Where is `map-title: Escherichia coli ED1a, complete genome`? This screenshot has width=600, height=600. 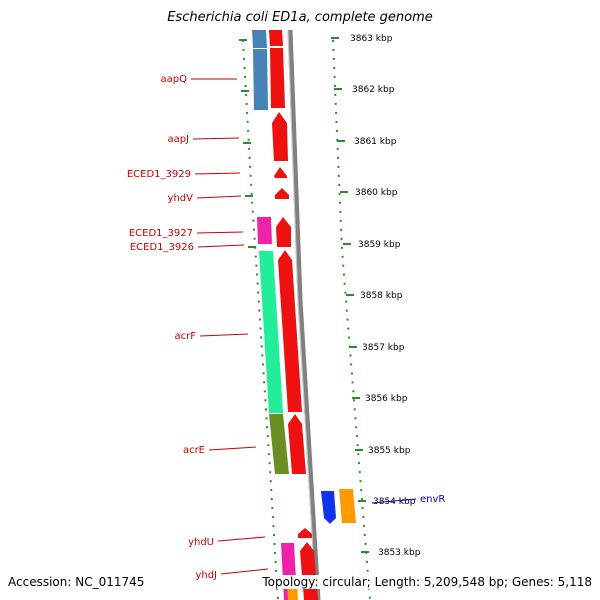 map-title: Escherichia coli ED1a, complete genome is located at coordinates (300, 17).